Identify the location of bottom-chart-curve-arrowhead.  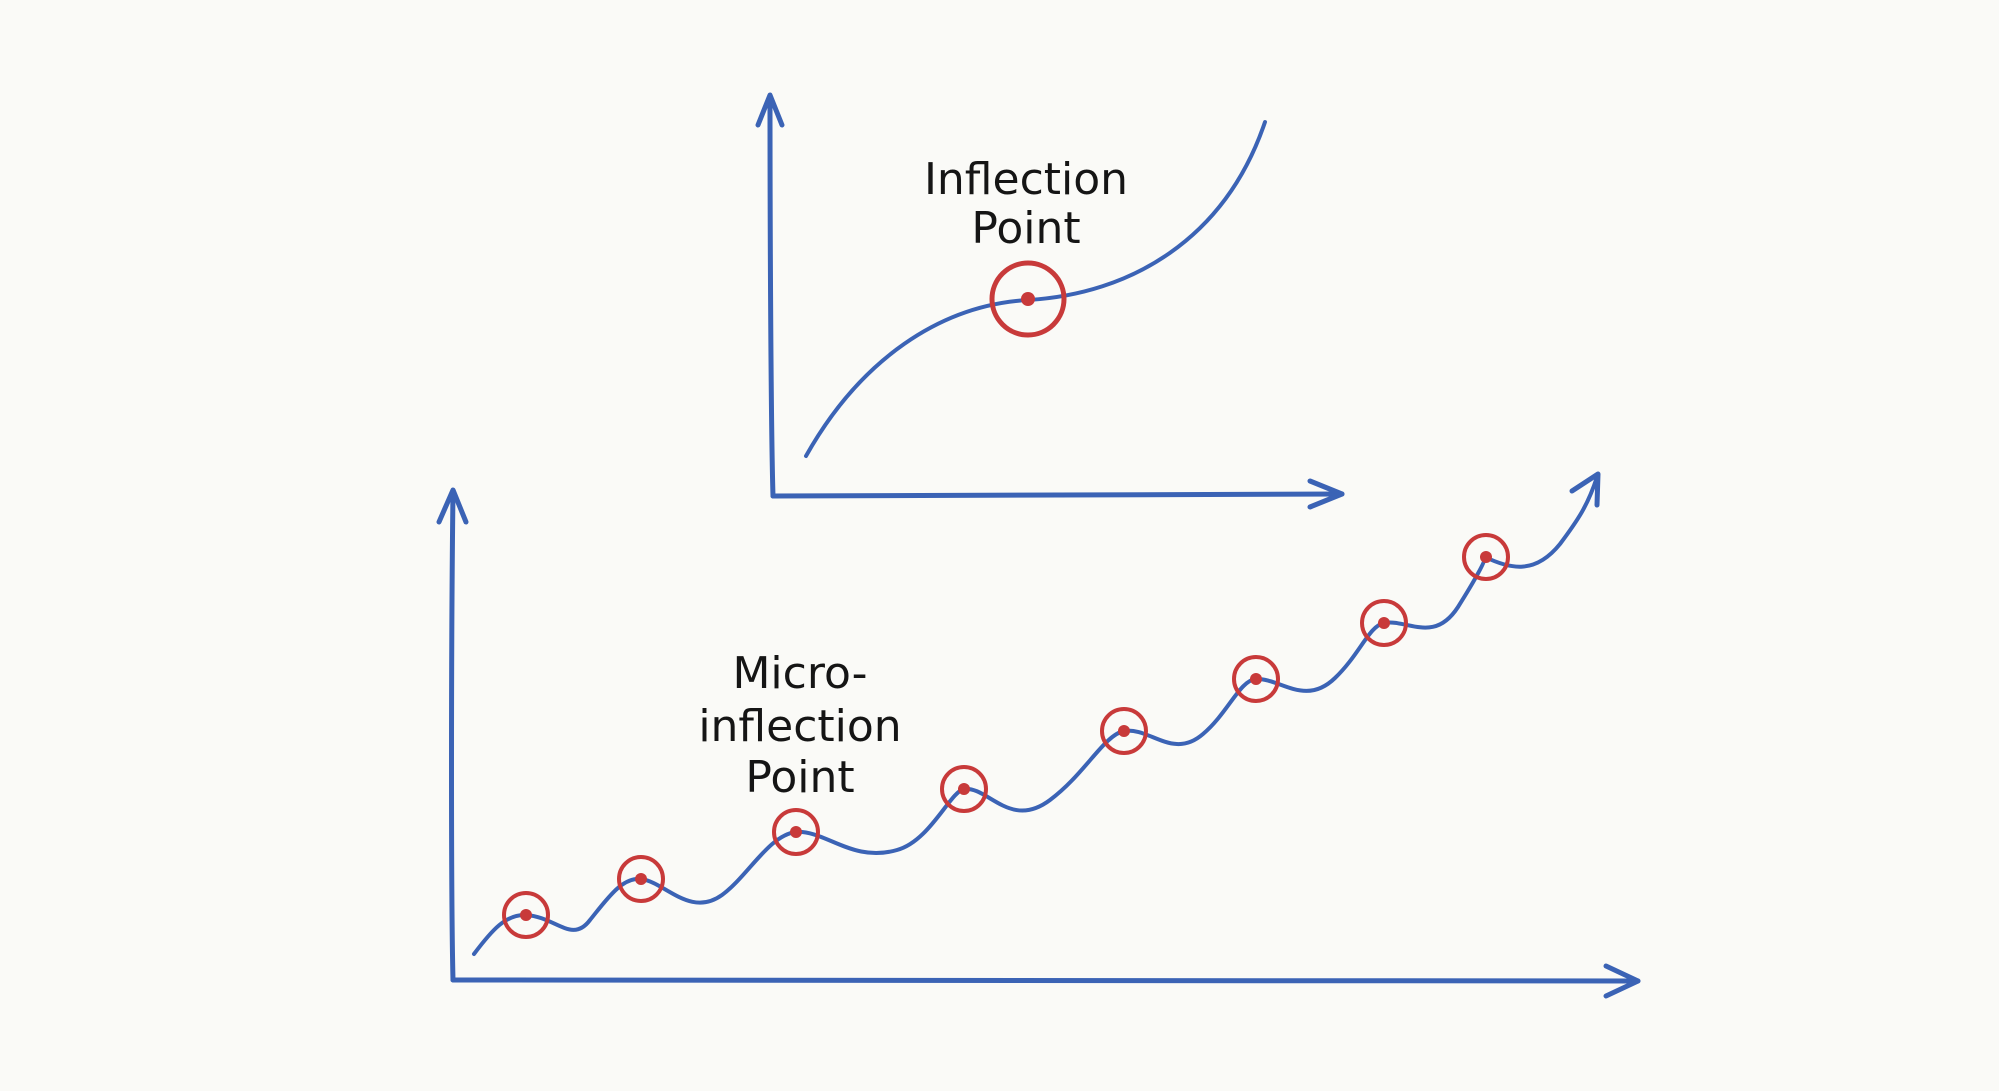
(1585, 489).